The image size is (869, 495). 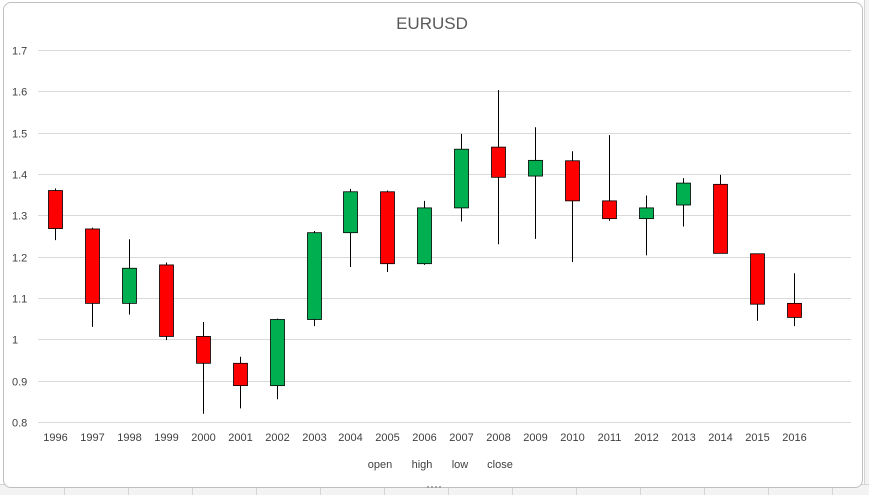 I want to click on candle-2000, so click(x=203, y=367).